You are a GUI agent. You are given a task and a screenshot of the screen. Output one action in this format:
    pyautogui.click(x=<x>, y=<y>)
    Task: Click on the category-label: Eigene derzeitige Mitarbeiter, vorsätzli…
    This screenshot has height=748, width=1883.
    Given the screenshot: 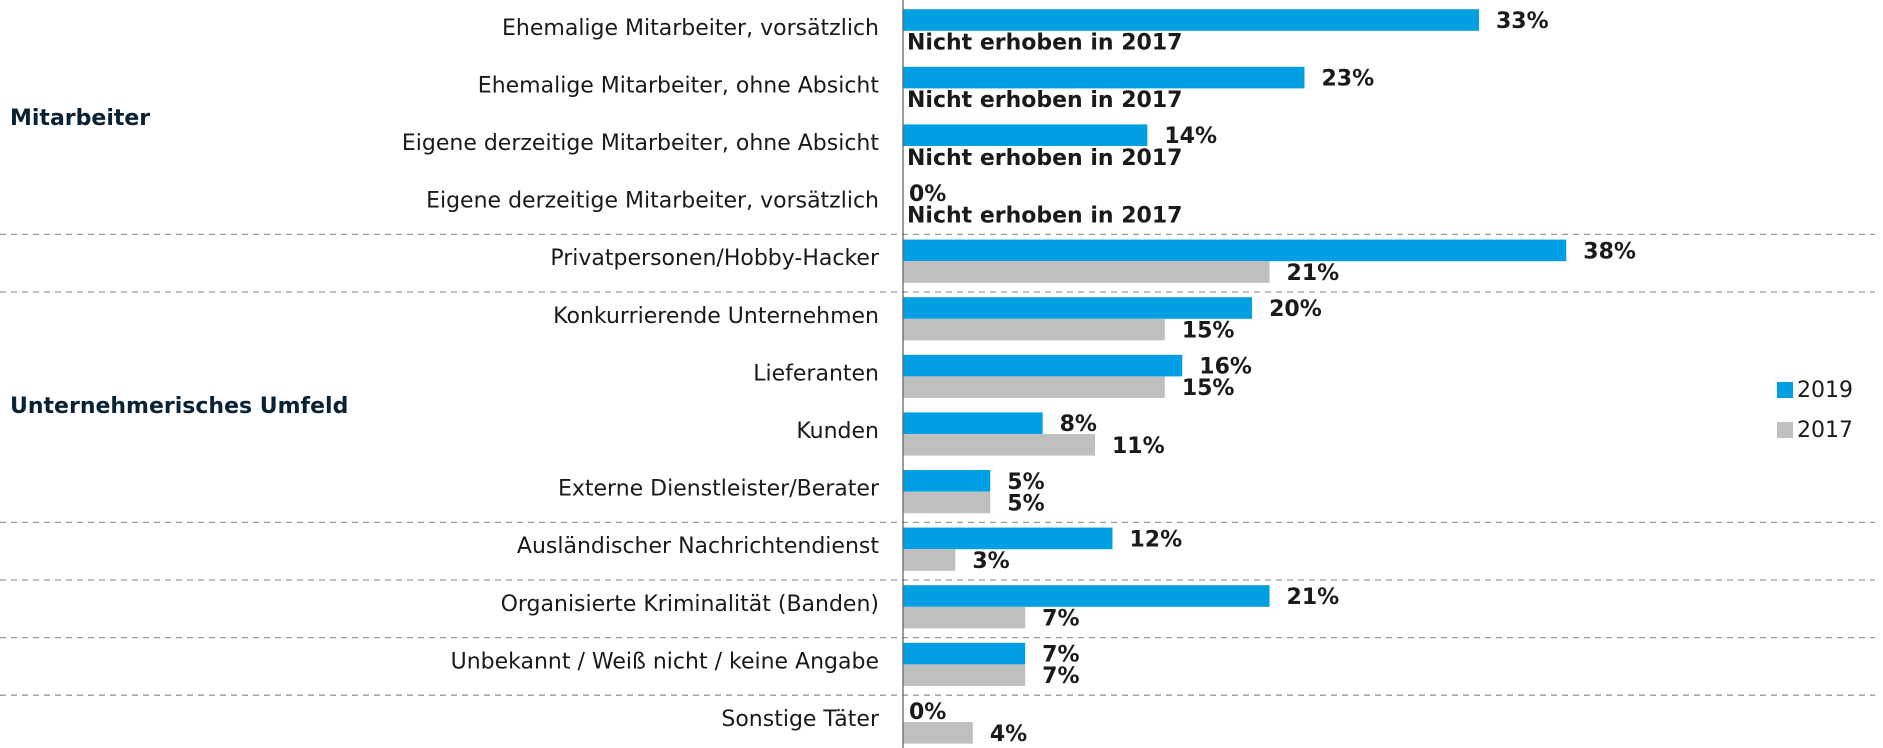 What is the action you would take?
    pyautogui.click(x=652, y=201)
    